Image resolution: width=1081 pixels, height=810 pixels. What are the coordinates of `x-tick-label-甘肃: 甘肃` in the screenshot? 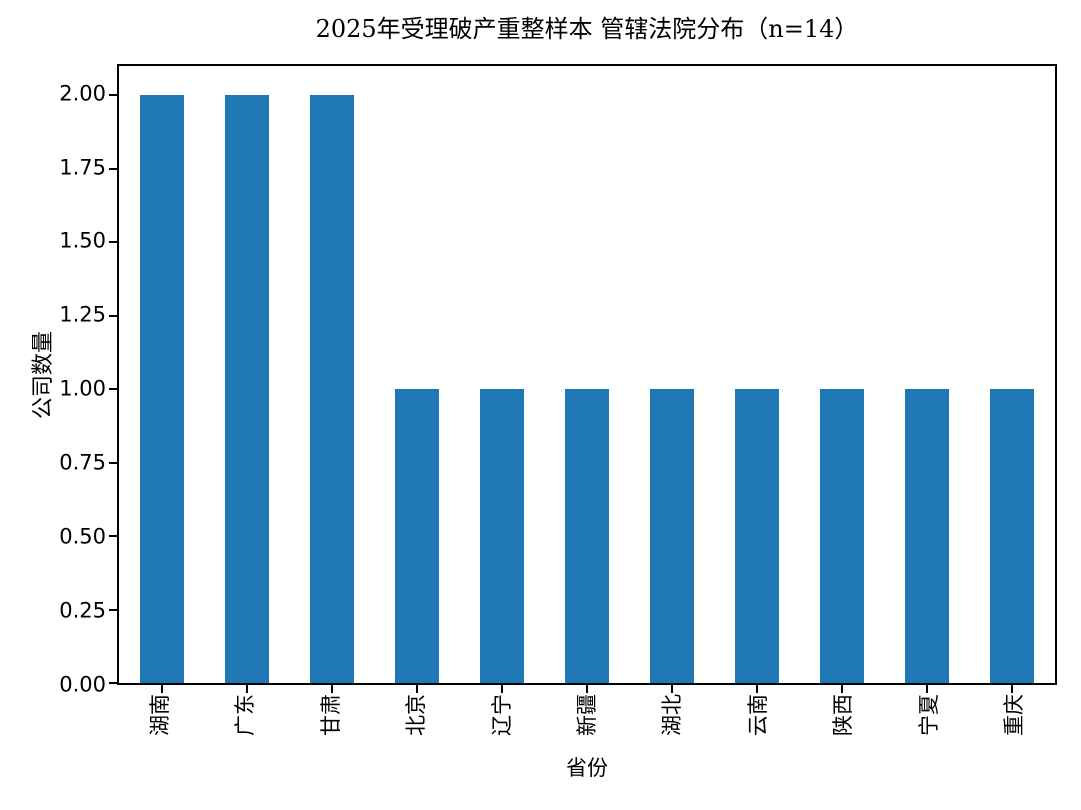 It's located at (330, 715).